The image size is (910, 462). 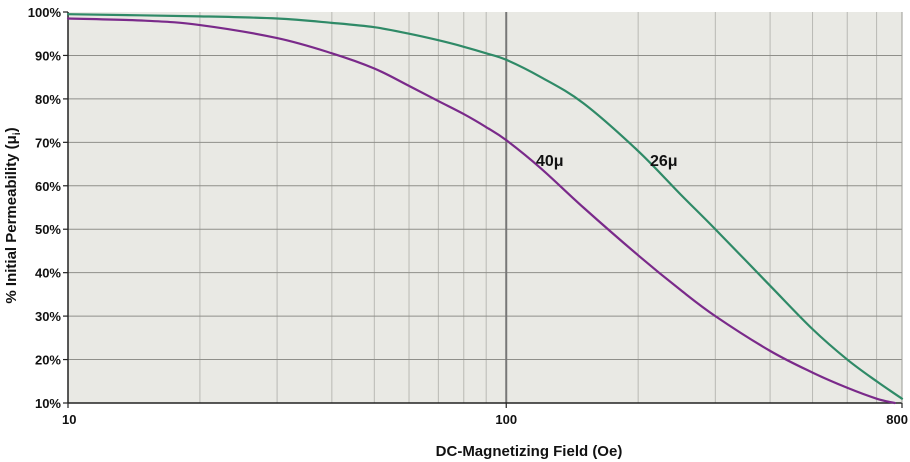 What do you see at coordinates (48, 142) in the screenshot?
I see `y-tick-label: 70%` at bounding box center [48, 142].